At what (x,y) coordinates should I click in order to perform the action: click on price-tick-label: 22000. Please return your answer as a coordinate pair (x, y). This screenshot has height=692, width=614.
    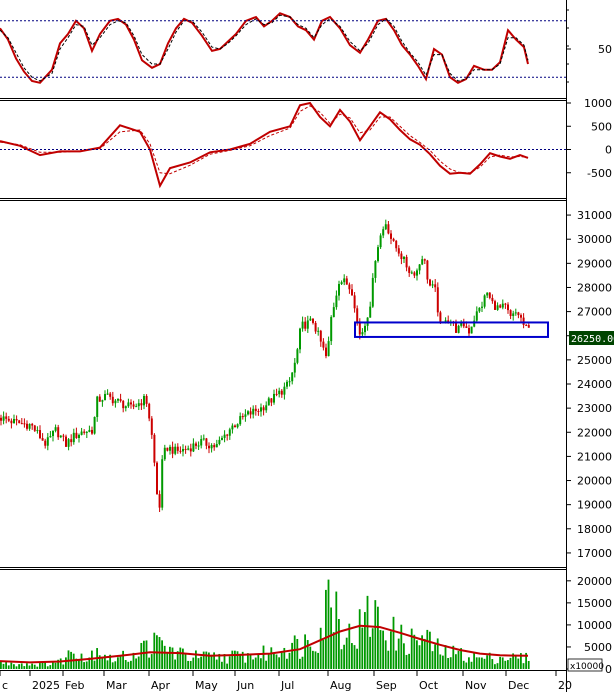
    Looking at the image, I should click on (594, 432).